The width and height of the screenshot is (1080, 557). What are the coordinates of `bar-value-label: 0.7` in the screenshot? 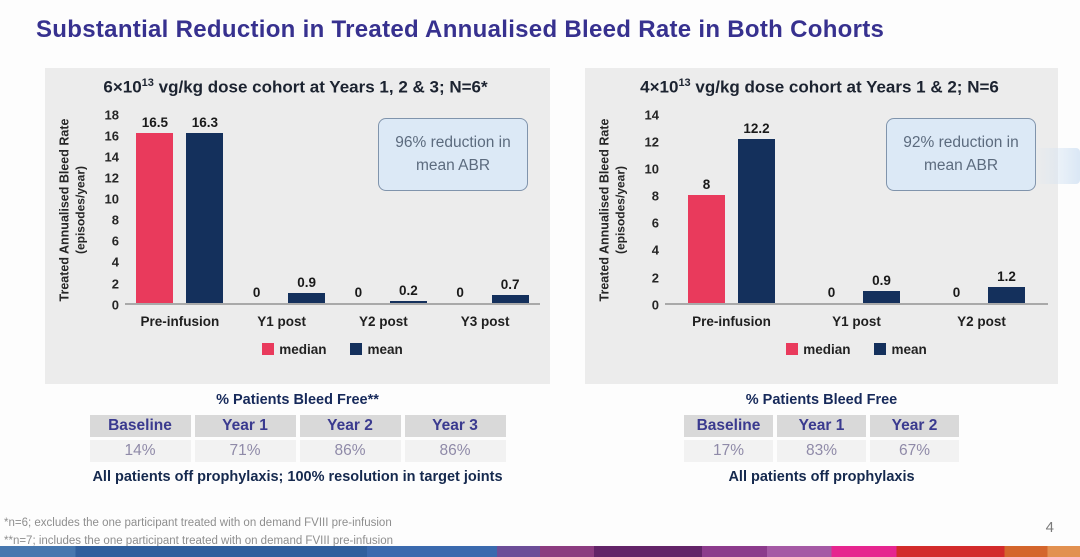 It's located at (510, 285).